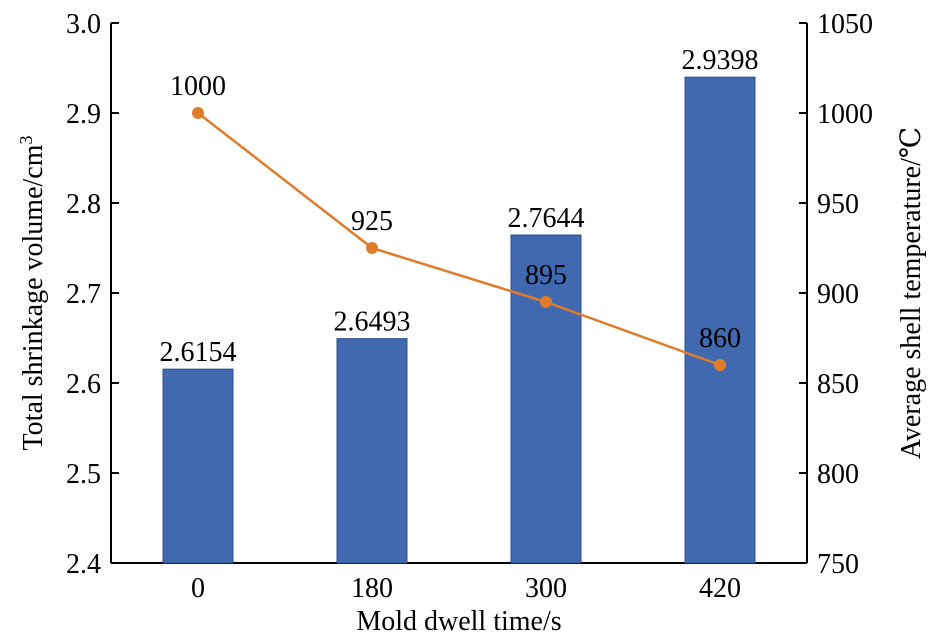  I want to click on left-tick-label: 2.5, so click(83, 474).